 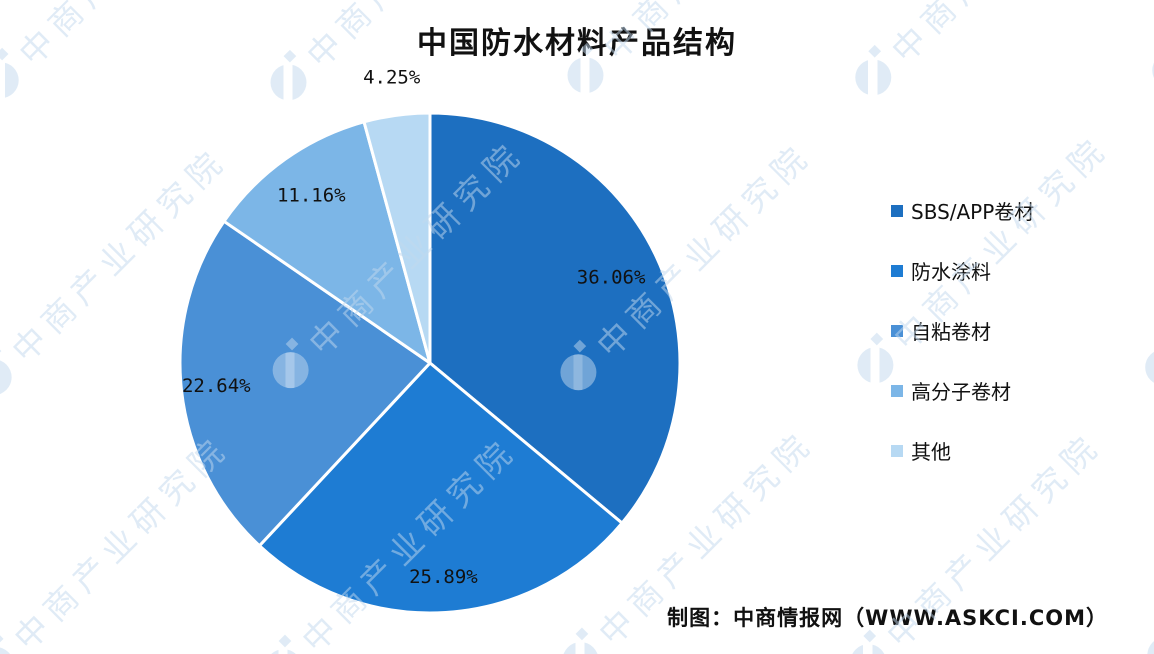 What do you see at coordinates (887, 618) in the screenshot?
I see `source-credit: 制图：中商情报网（WWW.ASKCI.COM）` at bounding box center [887, 618].